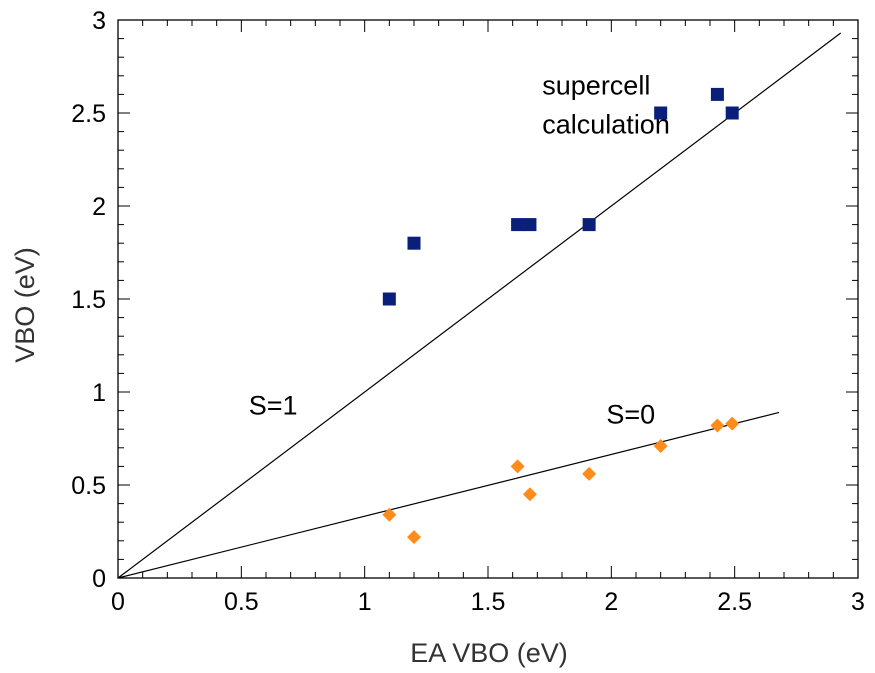 The height and width of the screenshot is (673, 875). Describe the element at coordinates (630, 415) in the screenshot. I see `annotation-label: S=0` at that location.